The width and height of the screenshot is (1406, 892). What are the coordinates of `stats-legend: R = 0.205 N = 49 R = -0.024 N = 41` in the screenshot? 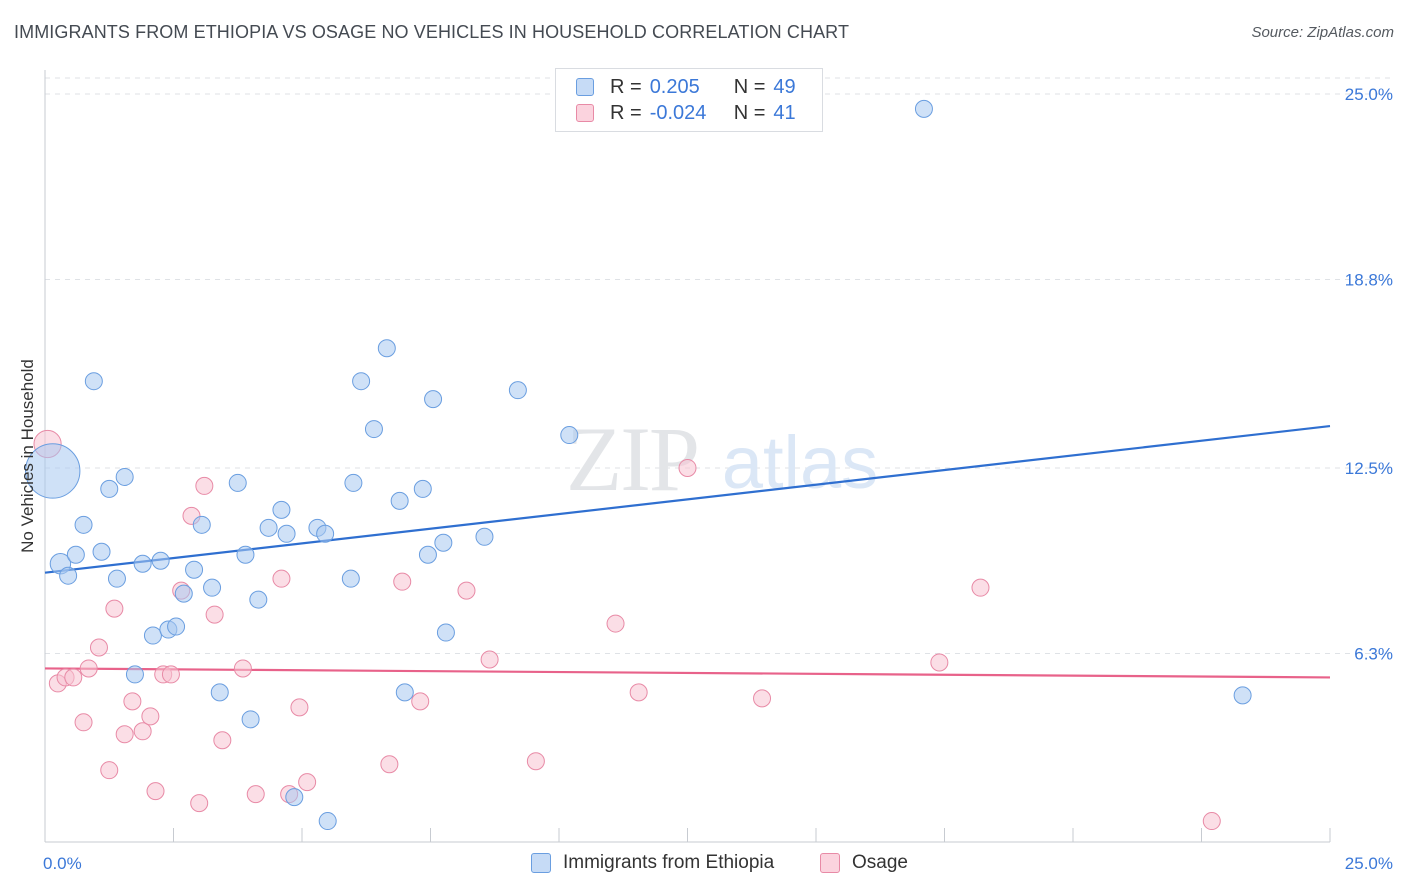 It's located at (689, 100).